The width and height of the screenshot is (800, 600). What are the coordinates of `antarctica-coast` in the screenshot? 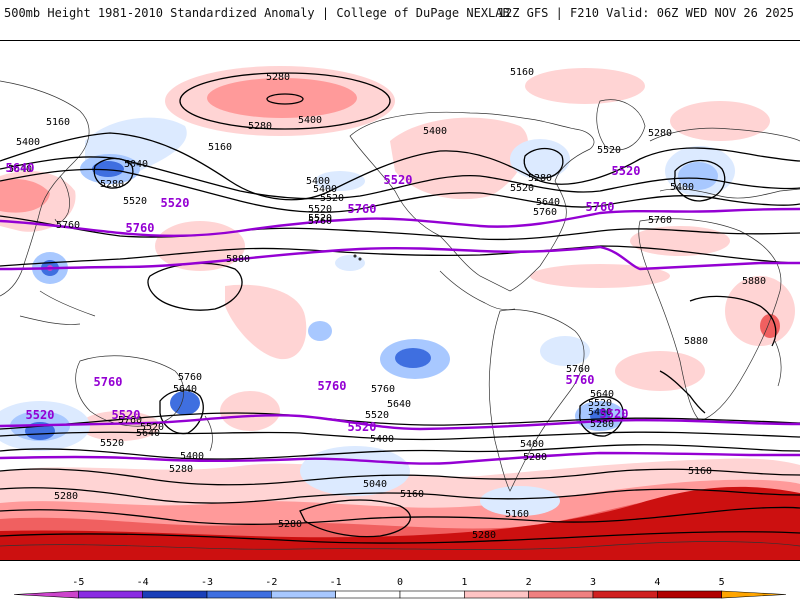 It's located at (400, 545).